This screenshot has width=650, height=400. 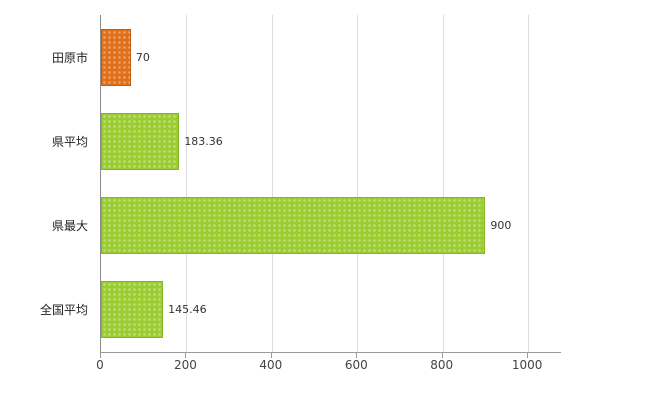 What do you see at coordinates (356, 365) in the screenshot?
I see `x-tick-label: 600` at bounding box center [356, 365].